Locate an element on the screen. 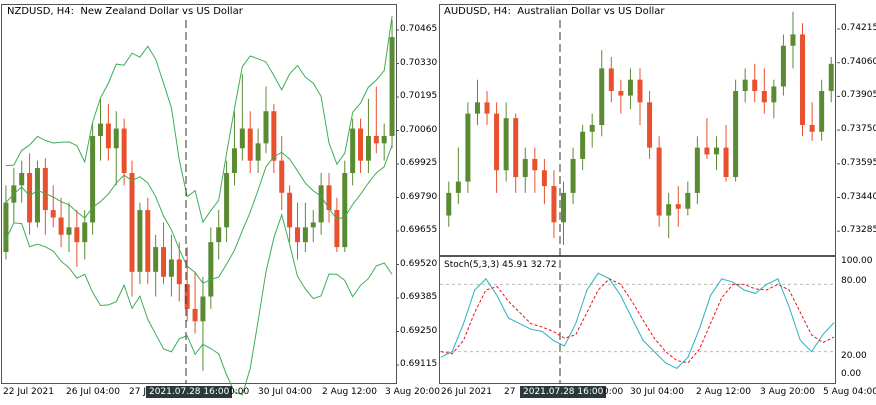  nzdusd-price-tick-0: 0.70465 is located at coordinates (419, 29).